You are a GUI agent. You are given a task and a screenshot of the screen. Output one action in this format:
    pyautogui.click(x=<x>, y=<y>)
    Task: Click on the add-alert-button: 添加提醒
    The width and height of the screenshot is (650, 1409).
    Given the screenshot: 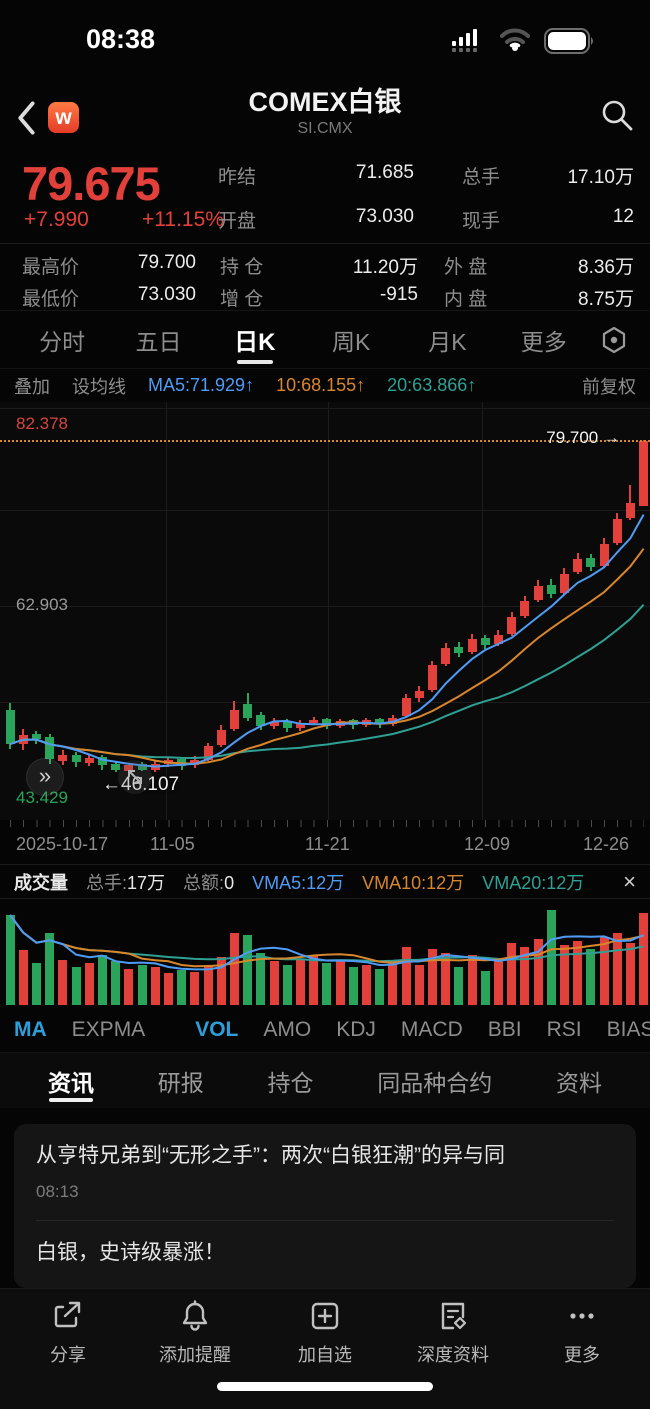 What is the action you would take?
    pyautogui.click(x=195, y=1333)
    